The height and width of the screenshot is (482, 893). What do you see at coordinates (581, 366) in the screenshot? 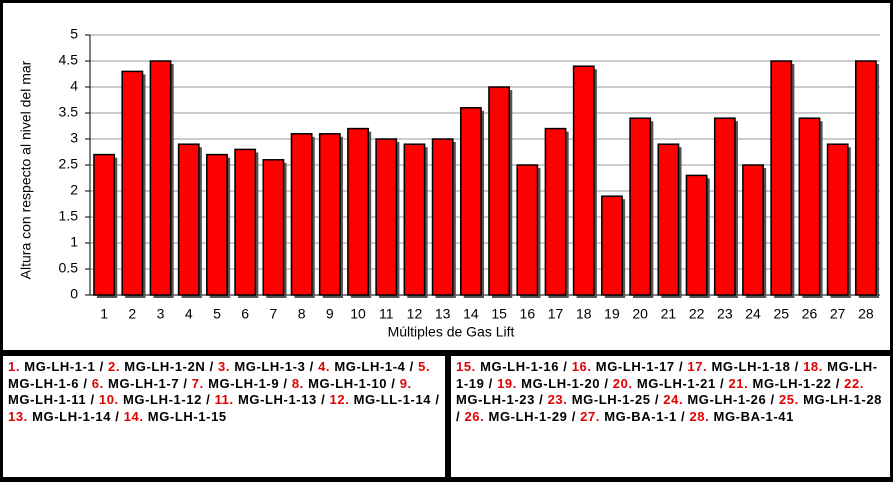
I see `legend-number: 16.` at bounding box center [581, 366].